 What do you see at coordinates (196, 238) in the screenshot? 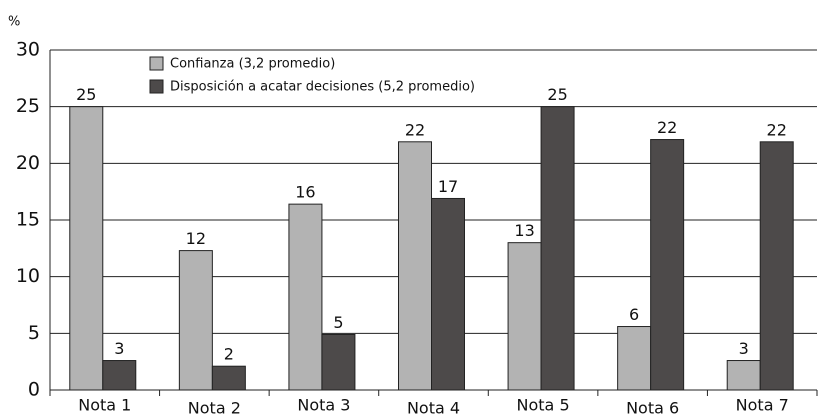
I see `data-label: 12` at bounding box center [196, 238].